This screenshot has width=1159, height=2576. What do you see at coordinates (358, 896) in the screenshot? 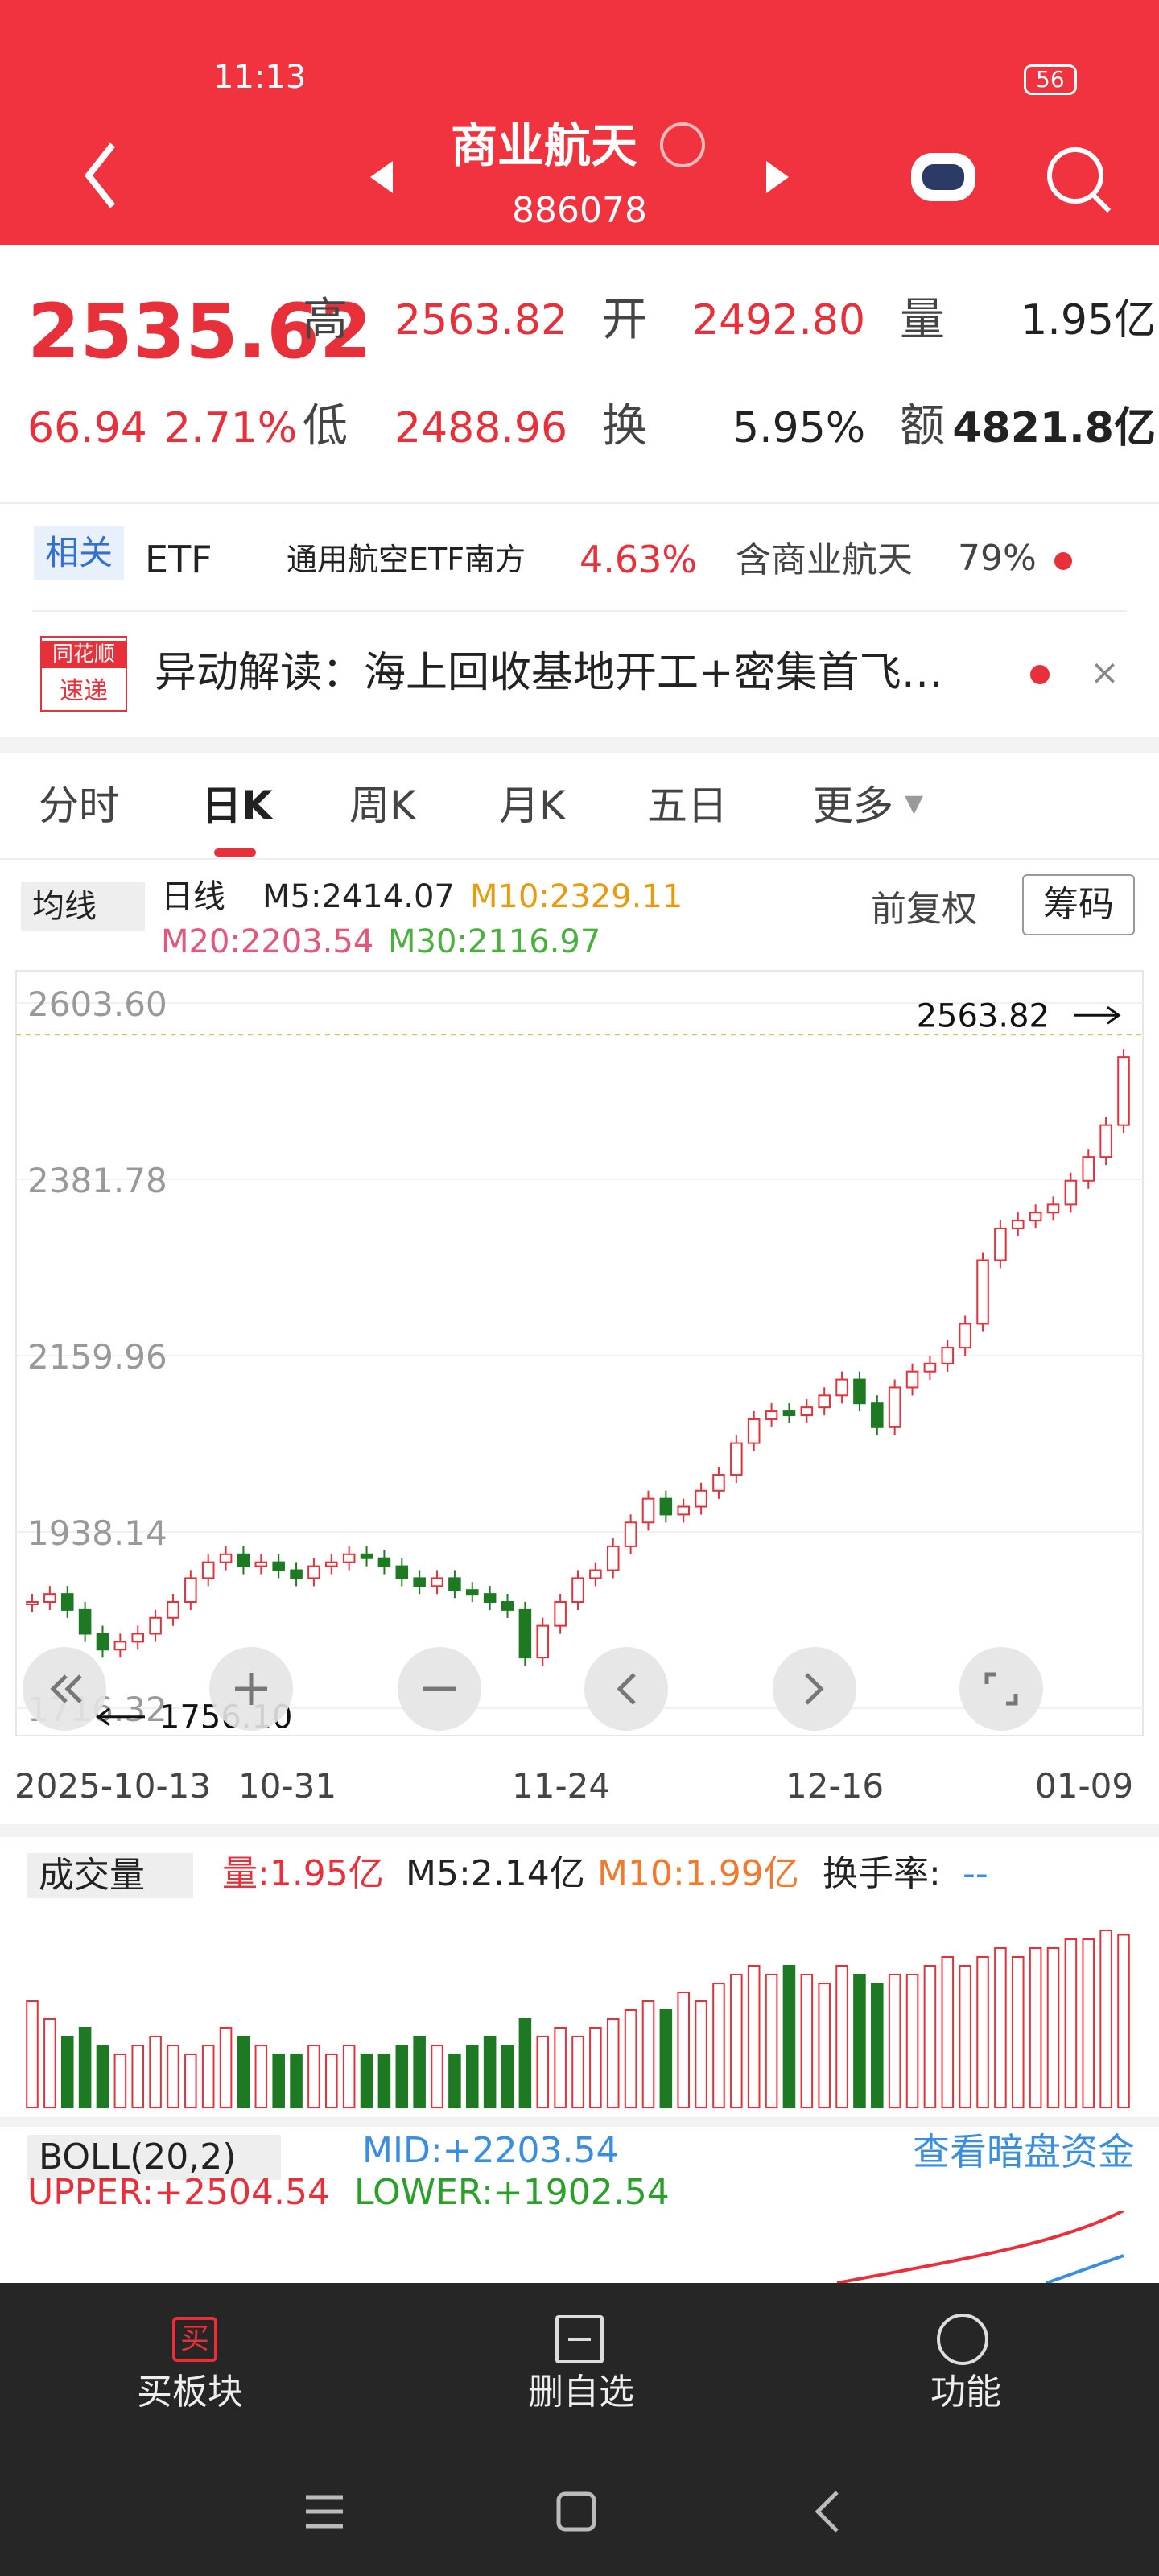
I see `m5: M5:2414.07` at bounding box center [358, 896].